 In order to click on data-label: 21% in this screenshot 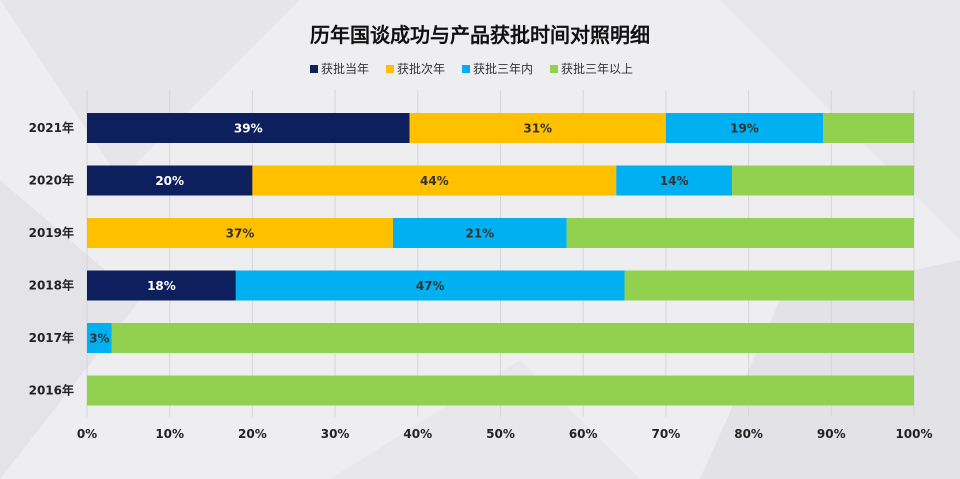, I will do `click(479, 234)`.